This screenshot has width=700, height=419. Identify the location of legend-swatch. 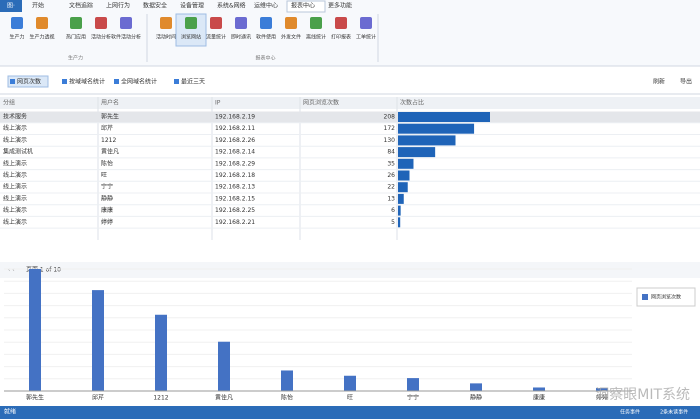
(645, 297).